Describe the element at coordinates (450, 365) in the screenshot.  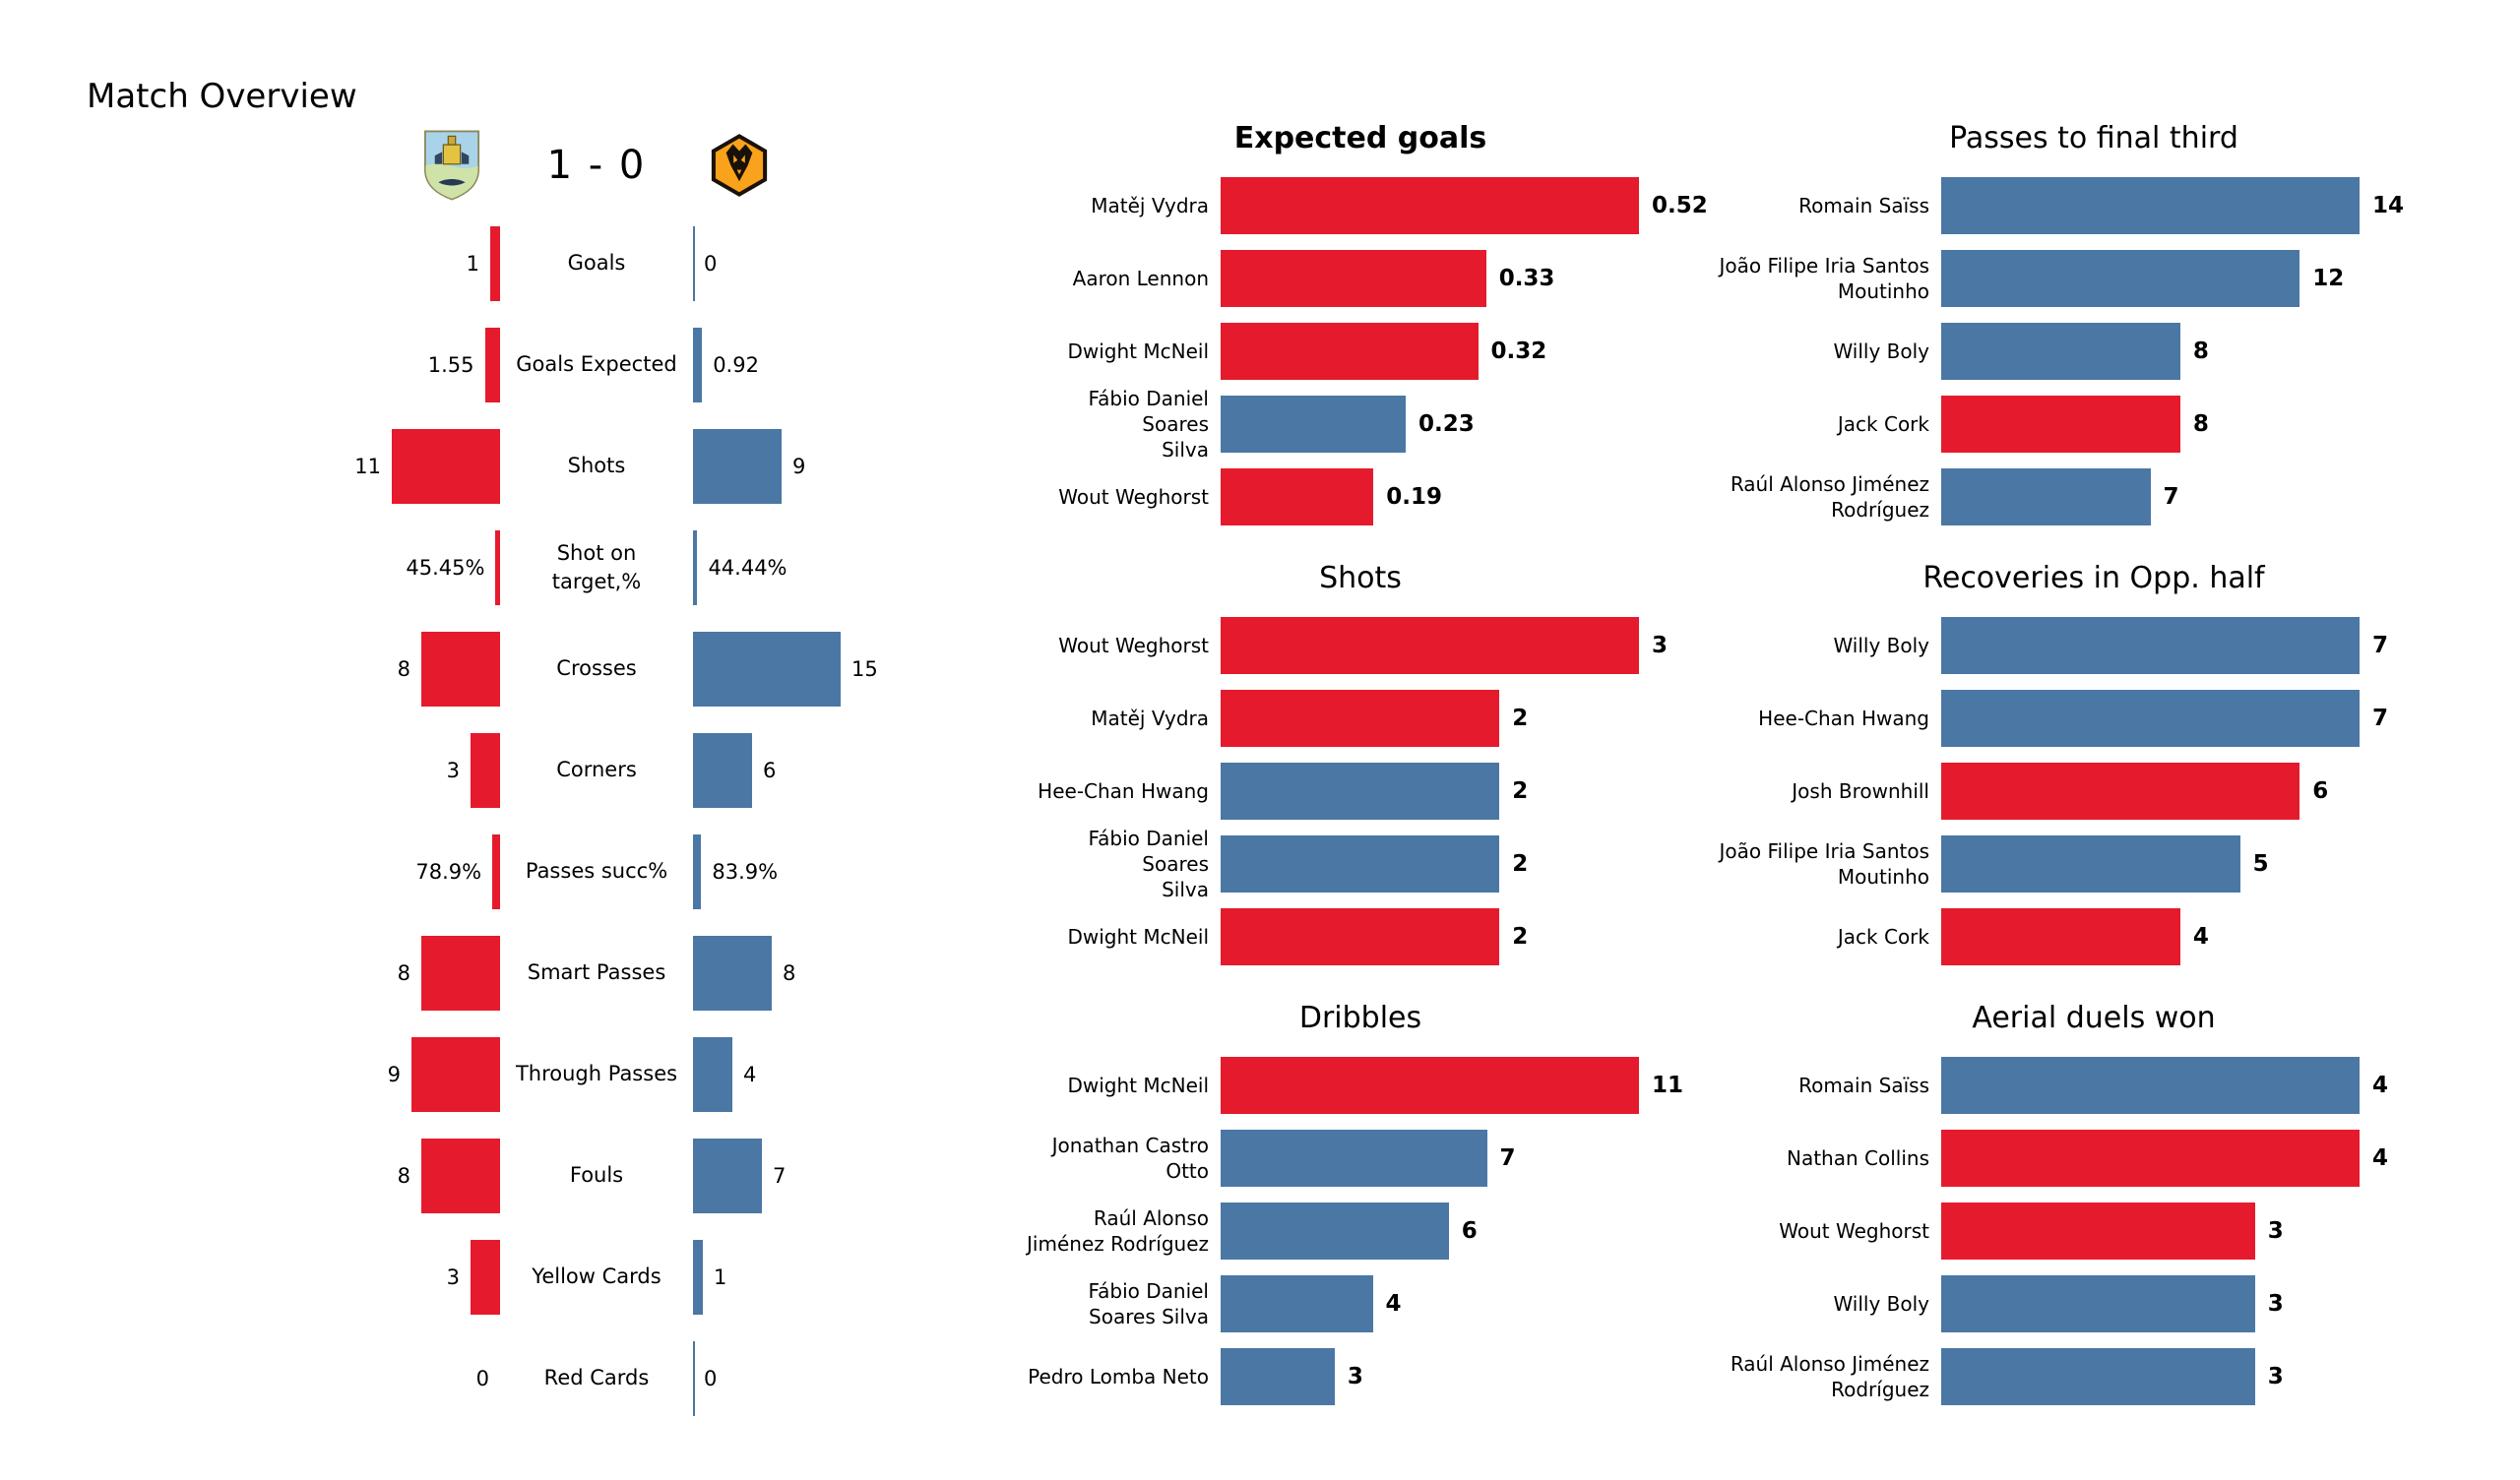
I see `home-stat-value: 1.55` at that location.